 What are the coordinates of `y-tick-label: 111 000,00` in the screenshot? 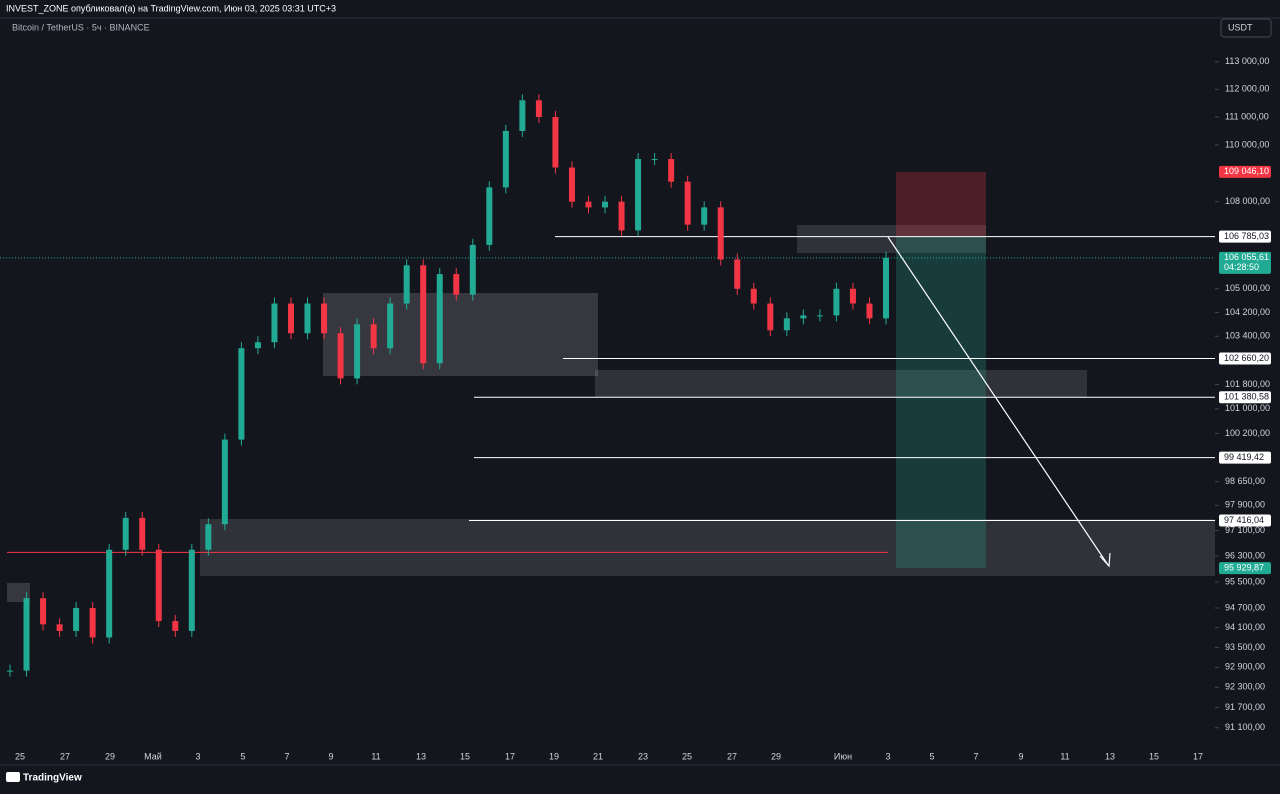 It's located at (1247, 116).